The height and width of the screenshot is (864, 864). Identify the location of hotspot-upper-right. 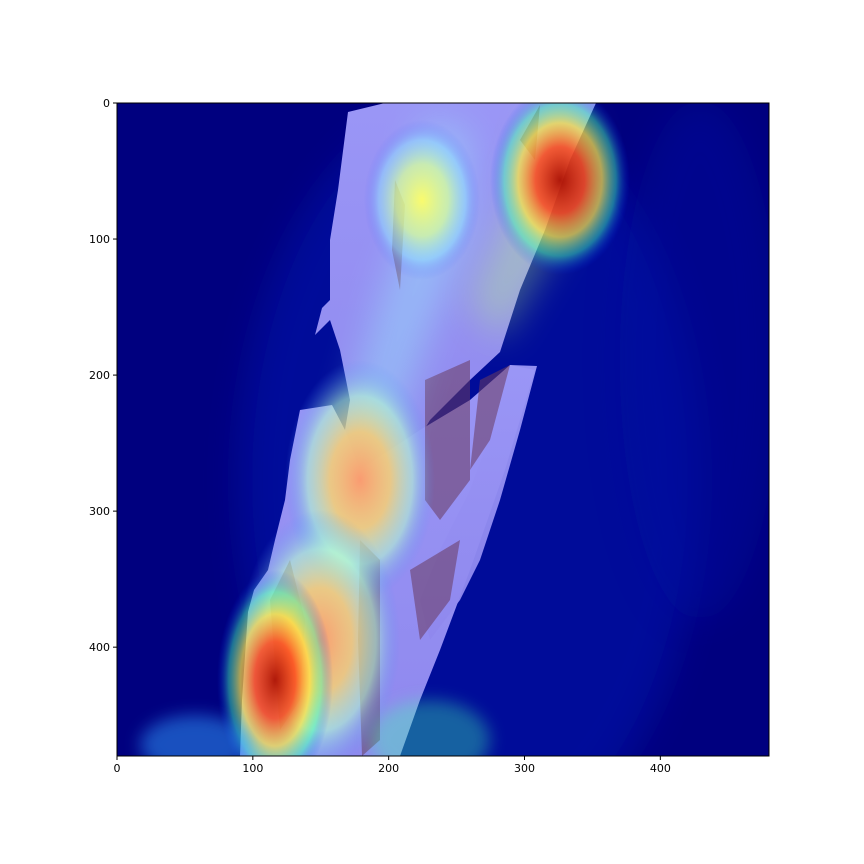
(560, 189).